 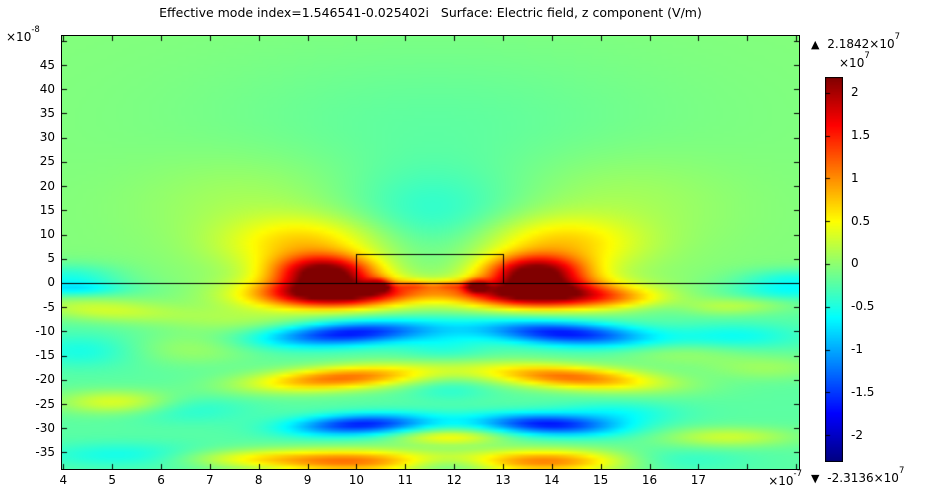 I want to click on y-tick-label: -5, so click(x=49, y=306).